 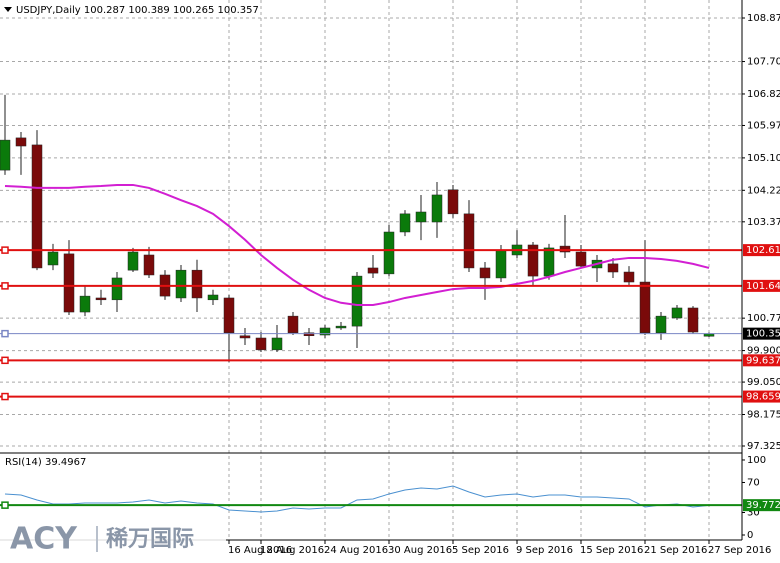 I want to click on logo-brand: ACY, so click(x=44, y=539).